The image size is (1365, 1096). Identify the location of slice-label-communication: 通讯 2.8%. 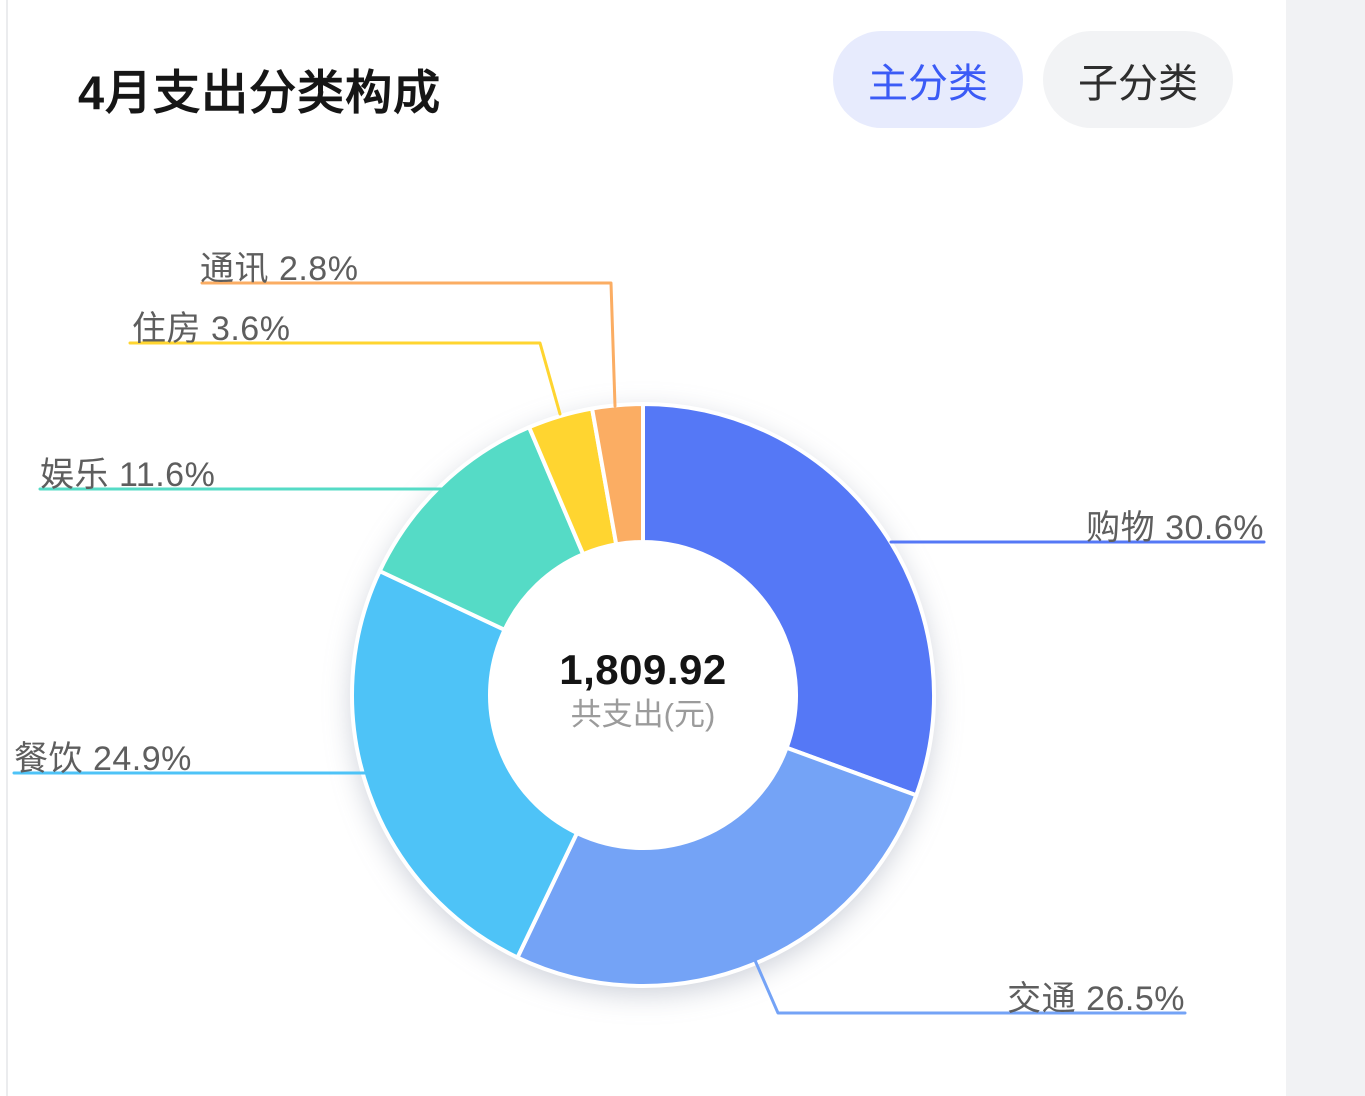
(279, 269).